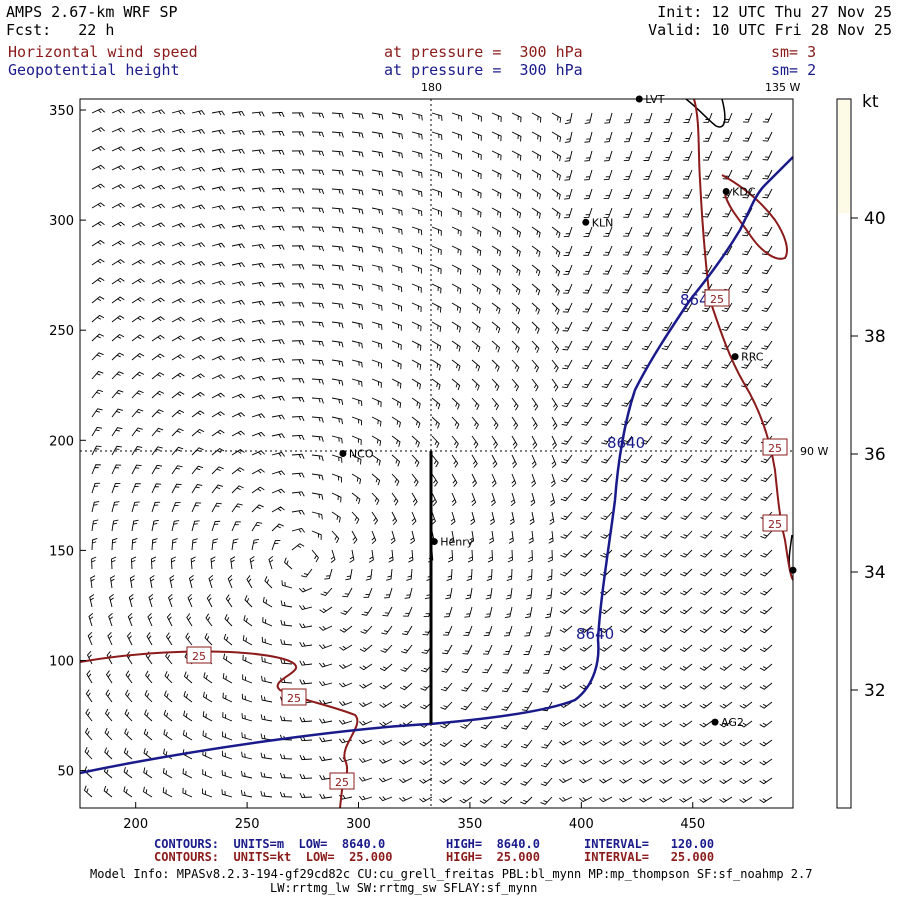 The image size is (900, 900). I want to click on footer-model-info-2: LW:rrtmg_lw SW:rrtmg_sw SFLAY:sf_mynn, so click(404, 888).